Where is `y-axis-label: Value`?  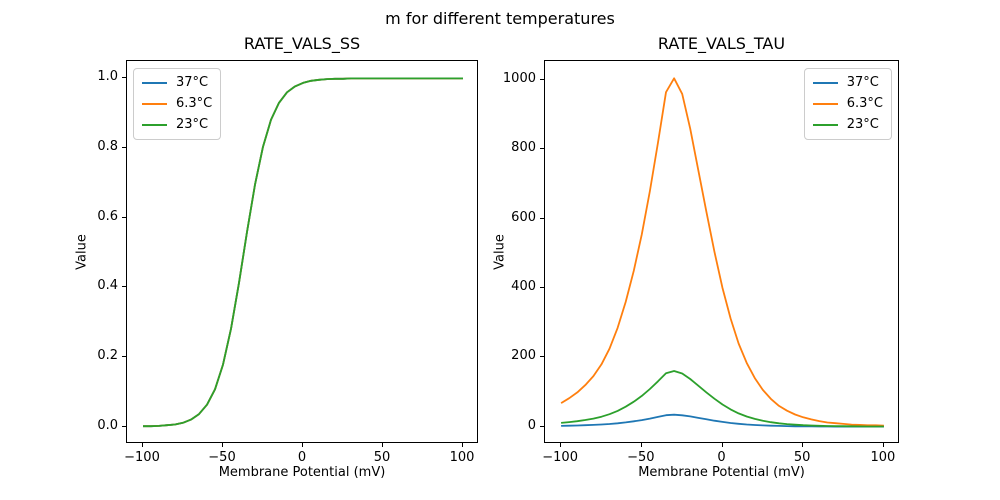 y-axis-label: Value is located at coordinates (500, 251).